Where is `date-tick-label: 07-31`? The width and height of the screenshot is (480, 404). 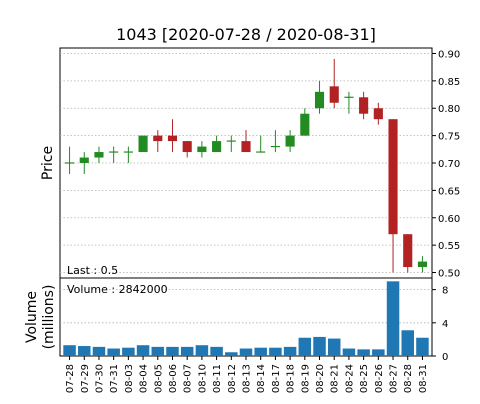
date-tick-label: 07-31 is located at coordinates (114, 378).